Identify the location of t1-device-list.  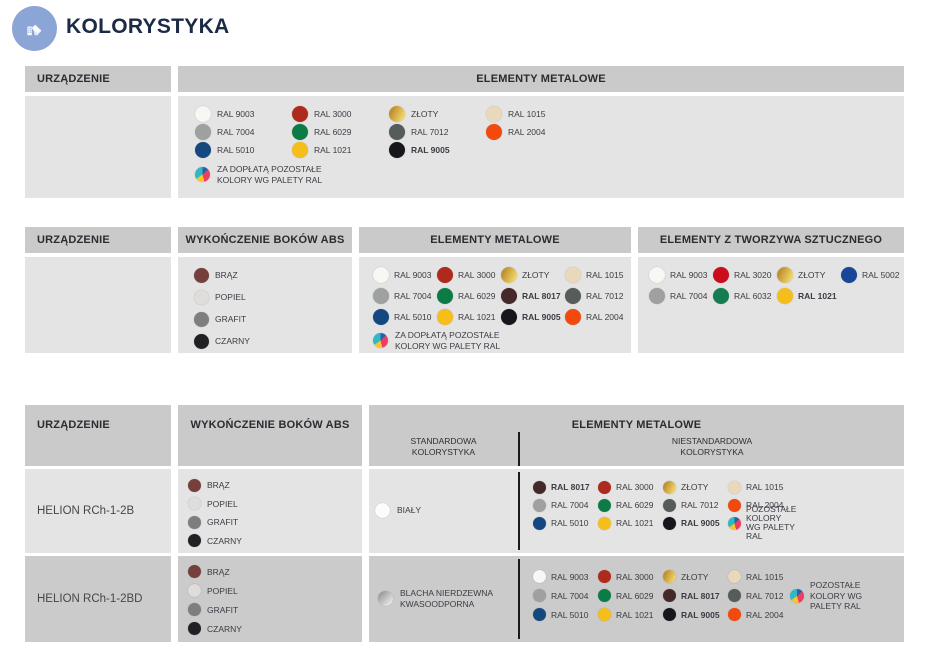
(98, 99).